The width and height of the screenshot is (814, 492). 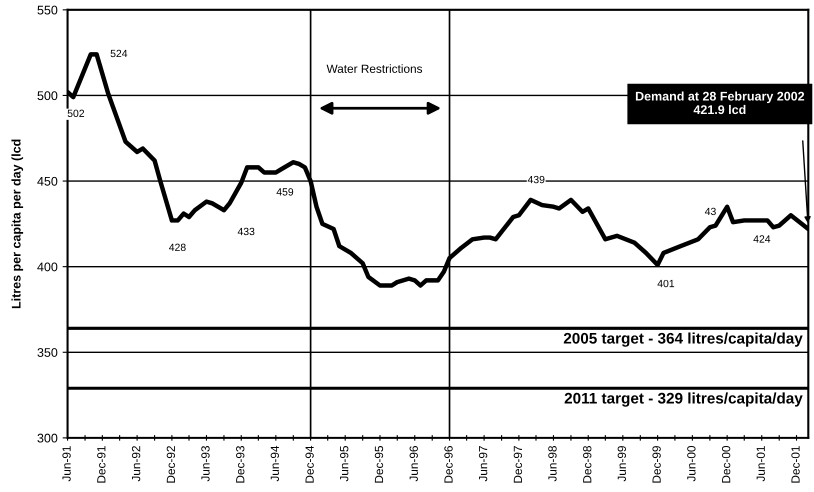 I want to click on x-tick-label: Dec-97, so click(x=518, y=464).